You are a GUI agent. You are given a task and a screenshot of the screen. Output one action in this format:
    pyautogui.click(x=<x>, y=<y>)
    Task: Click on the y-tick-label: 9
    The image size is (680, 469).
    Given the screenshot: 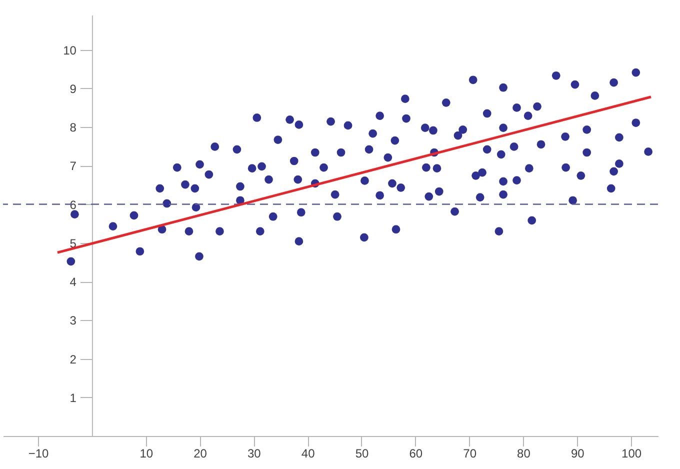 What is the action you would take?
    pyautogui.click(x=73, y=89)
    